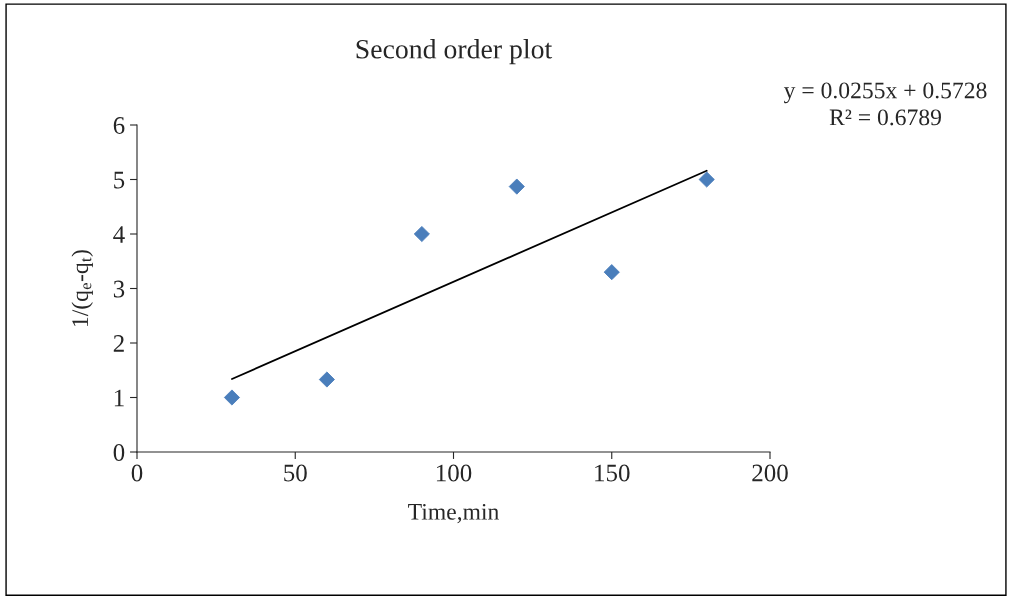  I want to click on x-axis-title: Time,min, so click(453, 513).